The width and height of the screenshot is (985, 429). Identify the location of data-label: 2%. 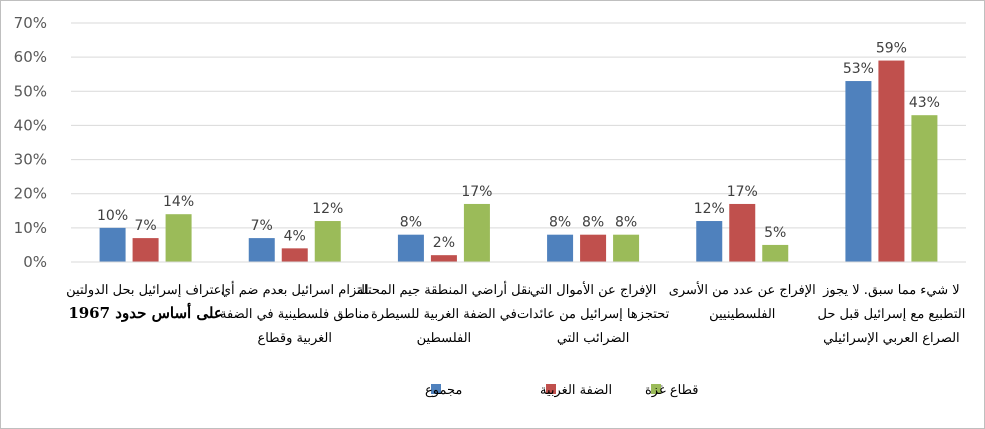
(444, 243).